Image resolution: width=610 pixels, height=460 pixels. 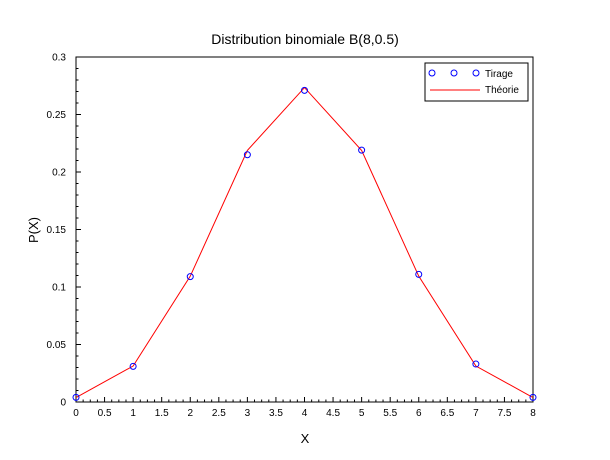 I want to click on x-tick-label: 4.5, so click(x=333, y=413).